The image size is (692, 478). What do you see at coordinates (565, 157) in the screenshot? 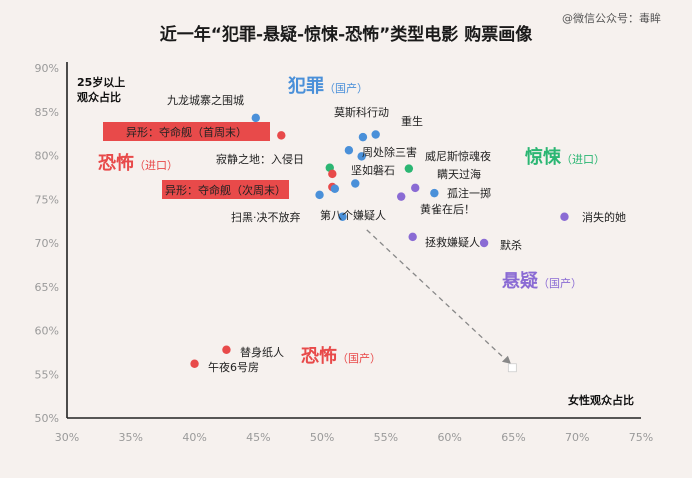
I see `group-label: 惊悚（进口）` at bounding box center [565, 157].